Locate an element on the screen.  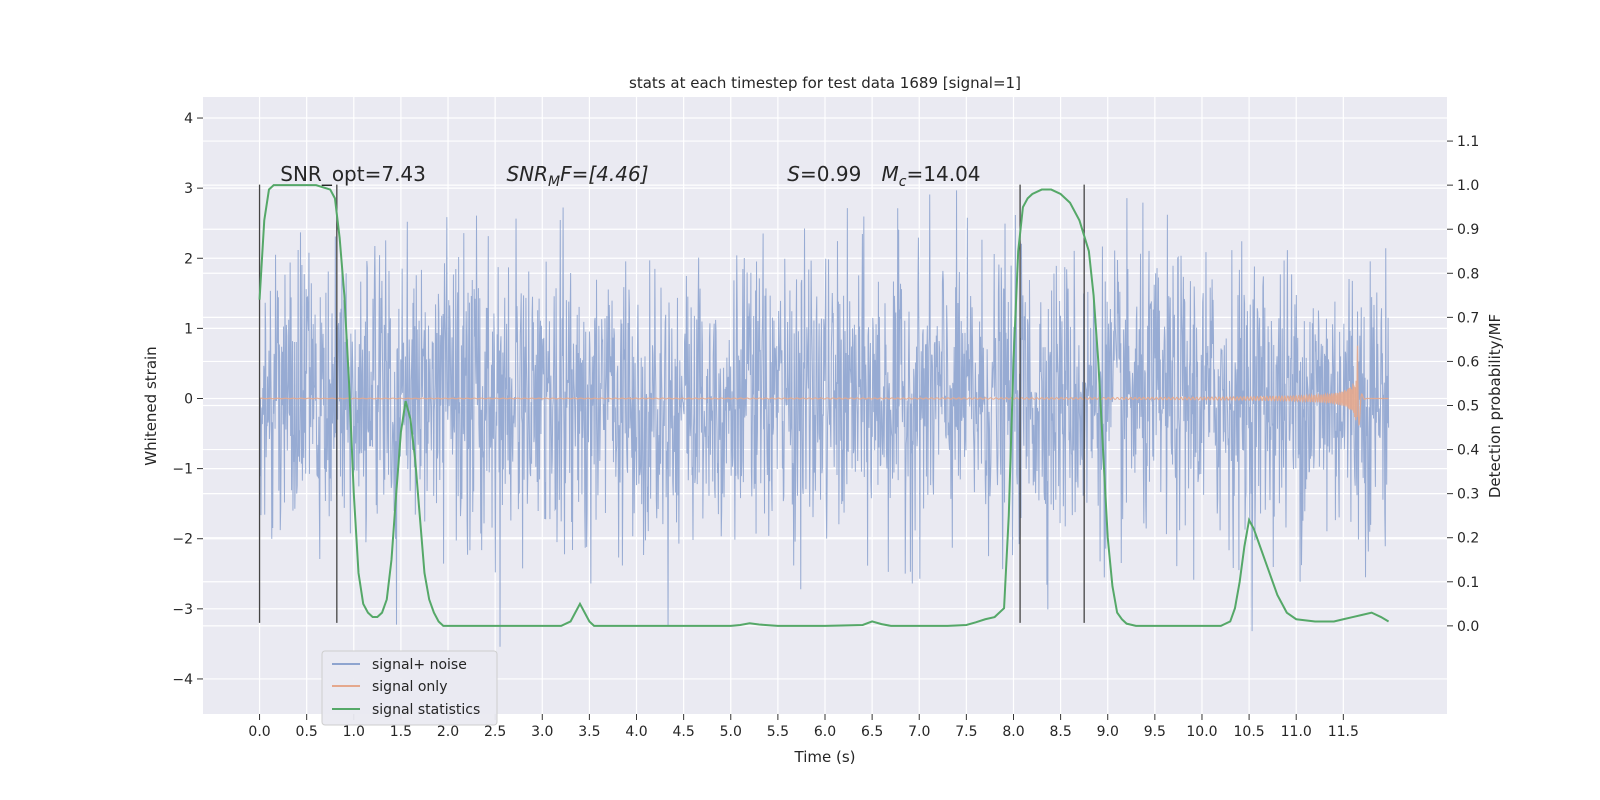
x-tick-label: 1.0 is located at coordinates (354, 732).